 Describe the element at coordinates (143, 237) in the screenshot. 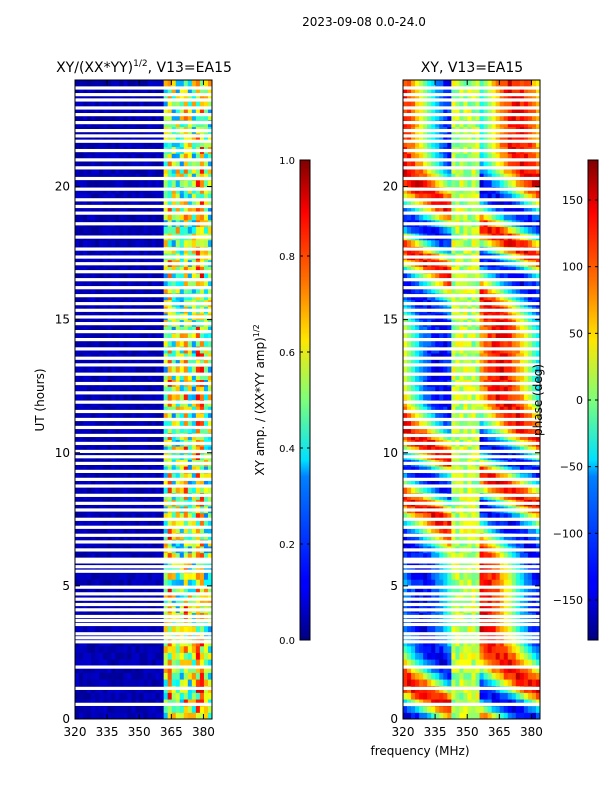

I see `flagged-row` at that location.